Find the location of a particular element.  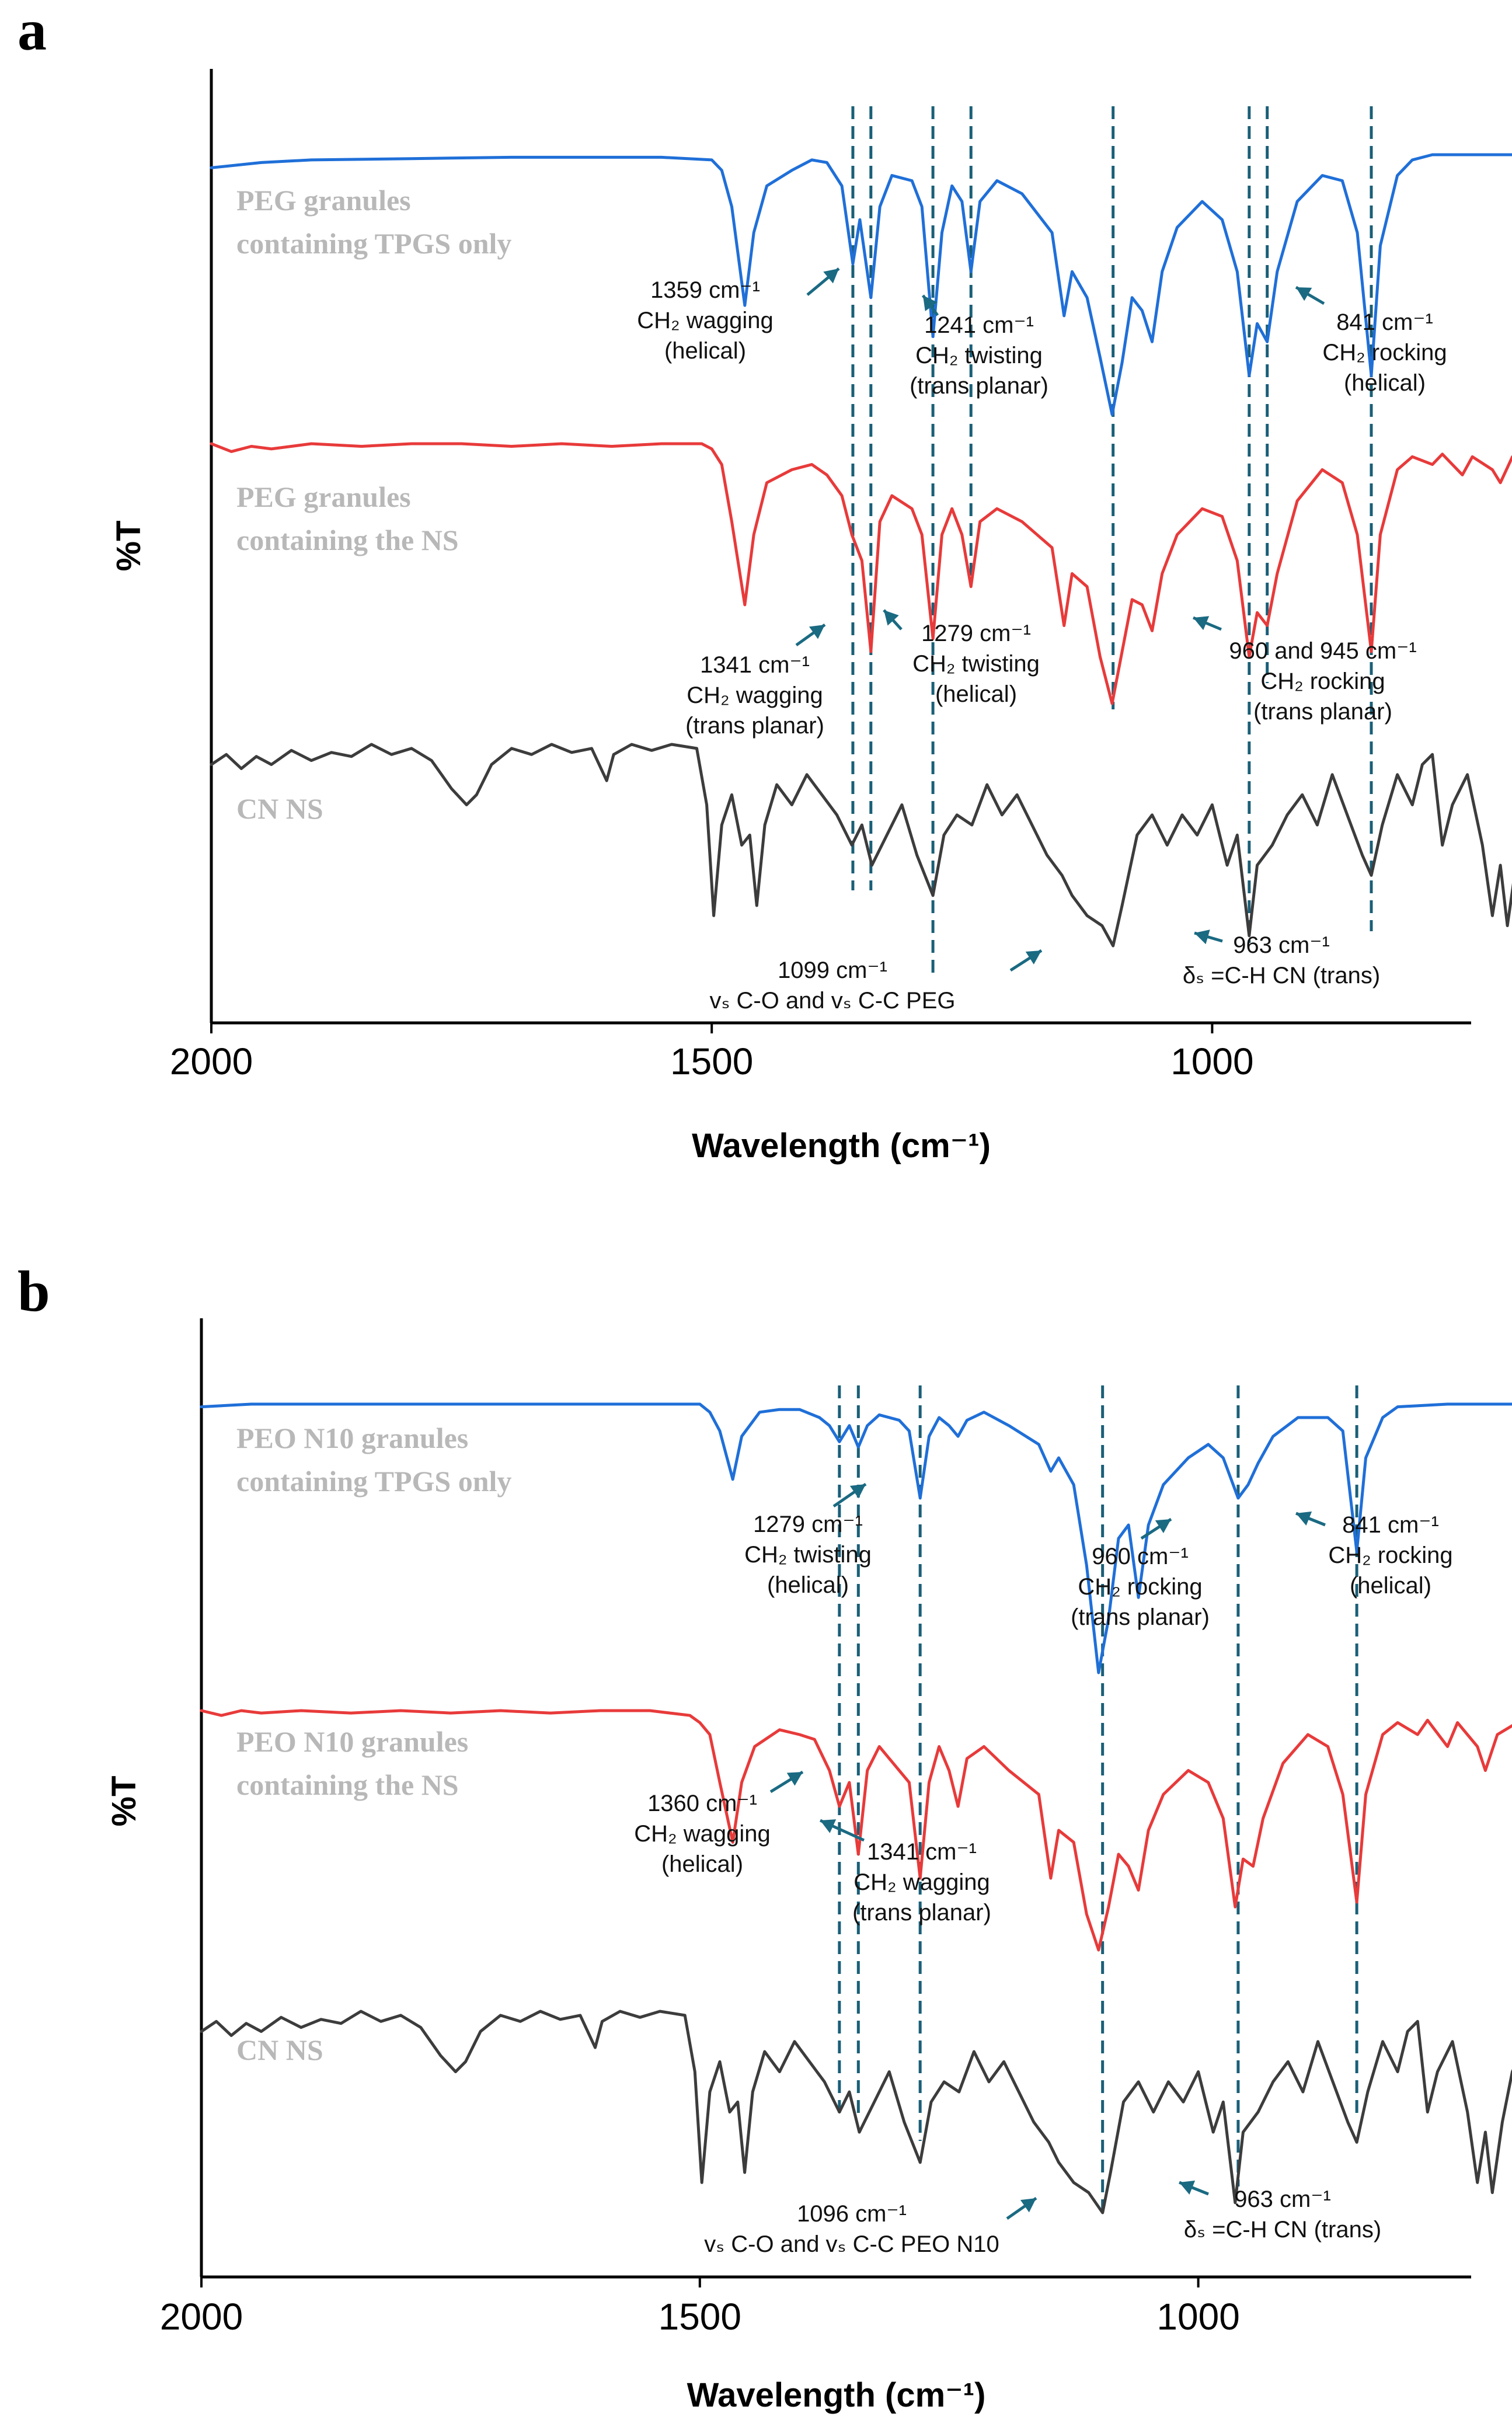

annotation-5-line-3: (trans planar) is located at coordinates (922, 1913).